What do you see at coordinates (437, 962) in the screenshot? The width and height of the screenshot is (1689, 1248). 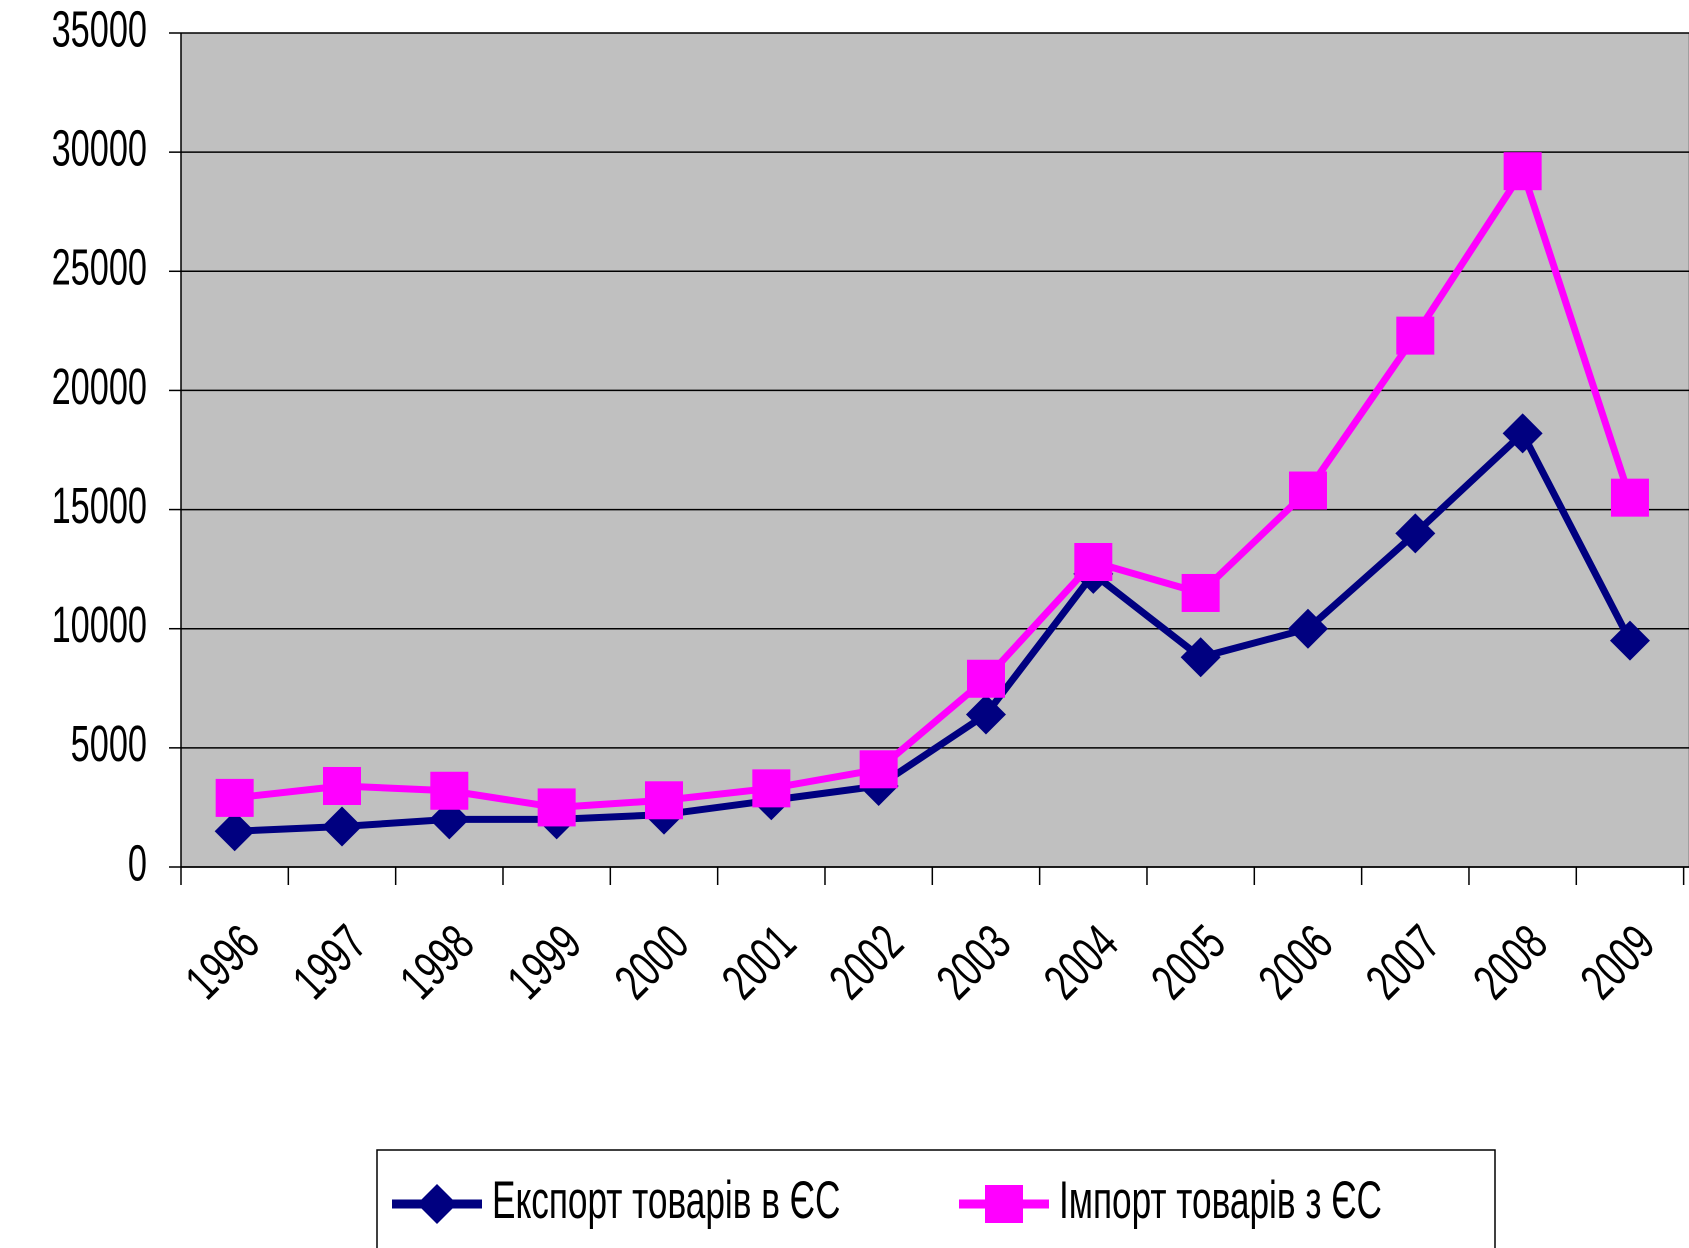 I see `x-tick-label: 1998` at bounding box center [437, 962].